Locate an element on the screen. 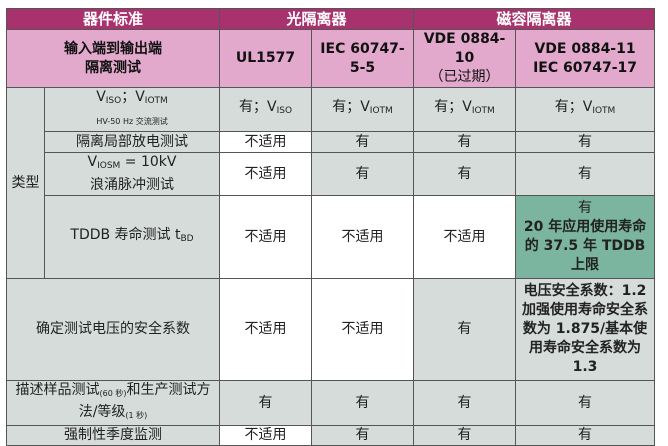  header-row: 器件标准 光隔离器 磁容隔离器 is located at coordinates (330, 19).